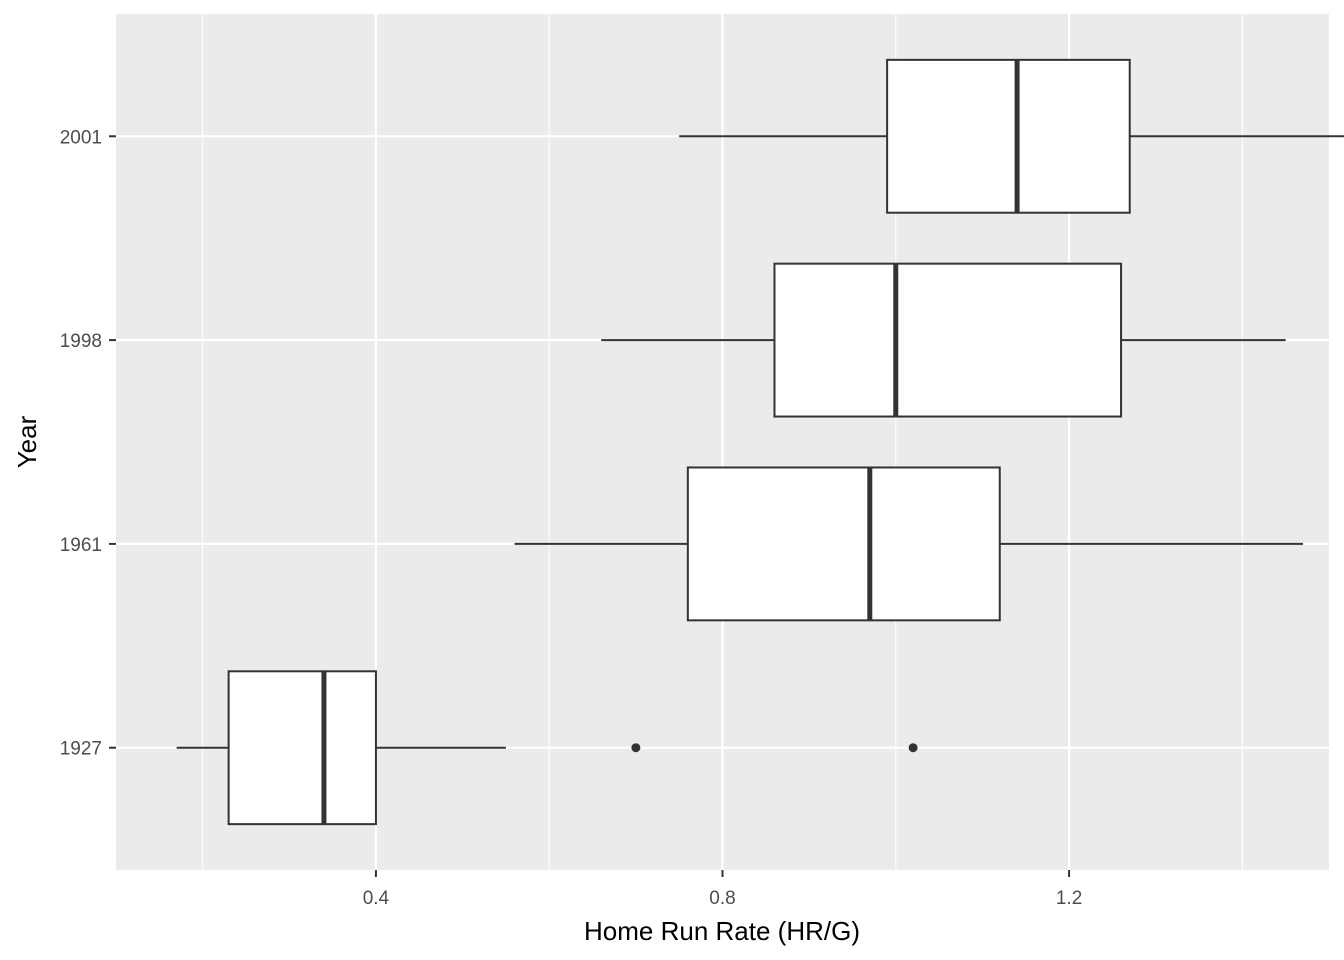  I want to click on x-axis-title: Home Run Rate (HR/G), so click(722, 931).